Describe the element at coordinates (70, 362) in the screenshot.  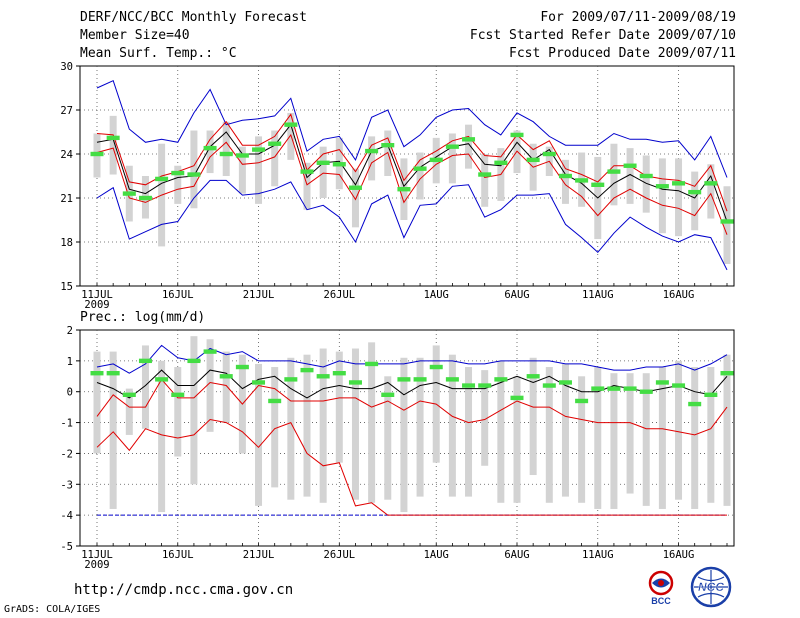
I see `prec-ytick-label: 1` at that location.